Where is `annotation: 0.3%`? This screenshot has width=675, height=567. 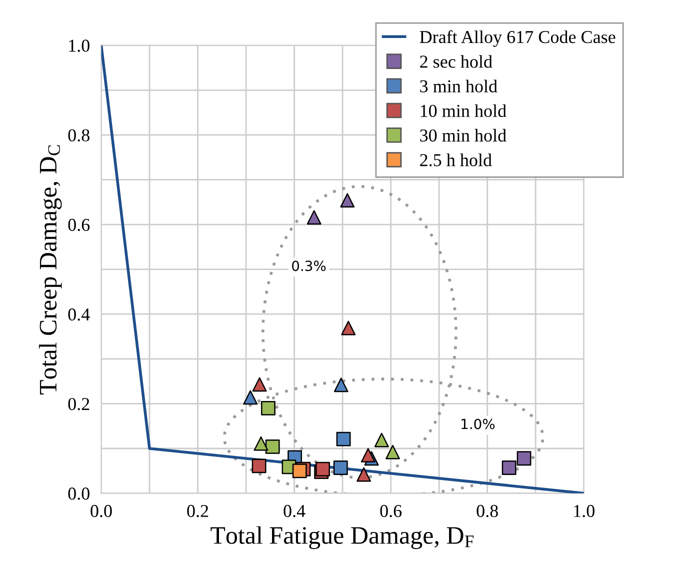 annotation: 0.3% is located at coordinates (309, 266).